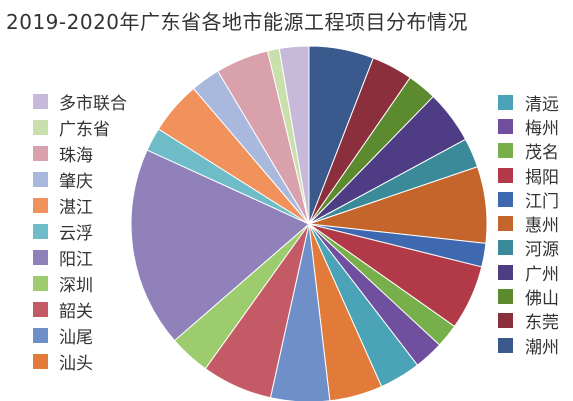 Image resolution: width=573 pixels, height=401 pixels. I want to click on legend-label: 潮州, so click(542, 347).